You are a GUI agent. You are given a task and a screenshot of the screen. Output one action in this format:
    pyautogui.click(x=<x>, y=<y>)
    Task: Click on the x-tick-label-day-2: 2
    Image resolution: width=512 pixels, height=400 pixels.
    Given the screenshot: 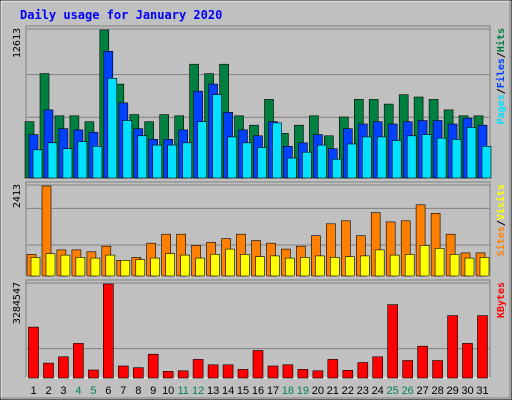 What is the action you would take?
    pyautogui.click(x=48, y=391)
    